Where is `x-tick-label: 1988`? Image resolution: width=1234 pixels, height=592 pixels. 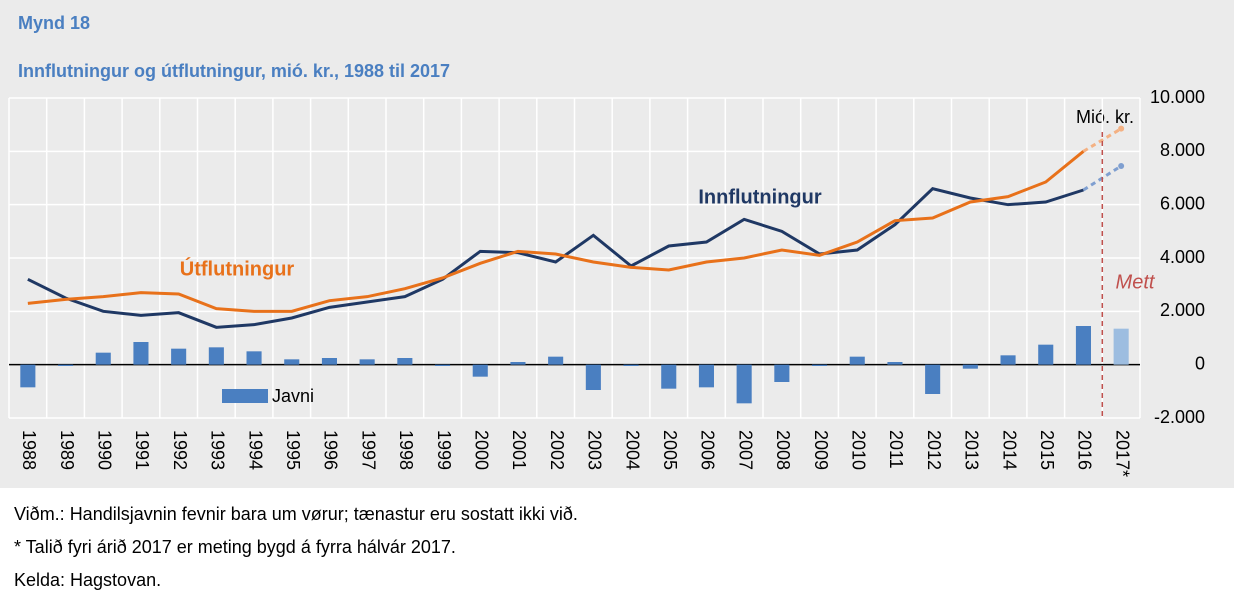
x-tick-label: 1988 is located at coordinates (29, 450).